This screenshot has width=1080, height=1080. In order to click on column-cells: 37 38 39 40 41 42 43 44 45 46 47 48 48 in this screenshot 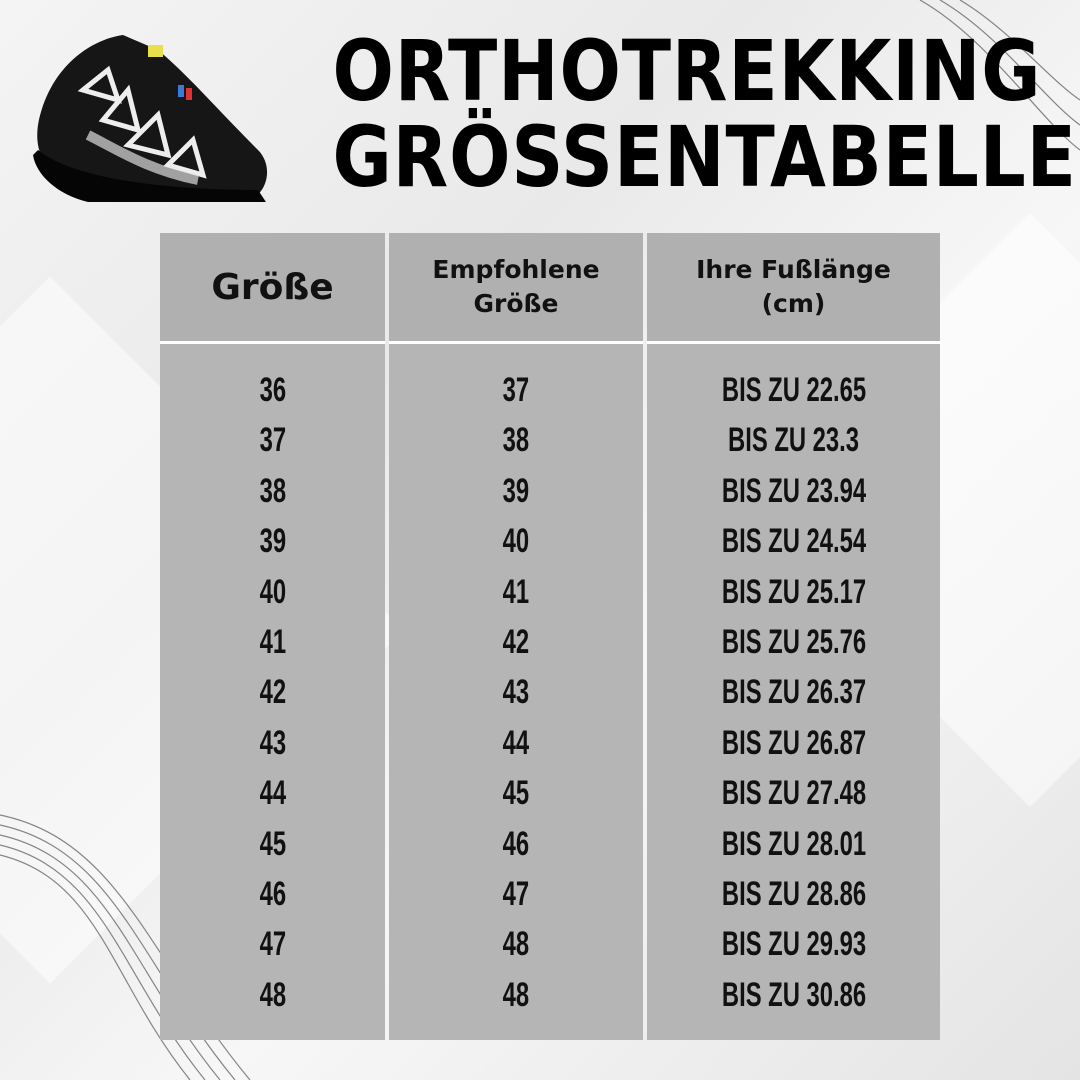, I will do `click(516, 692)`.